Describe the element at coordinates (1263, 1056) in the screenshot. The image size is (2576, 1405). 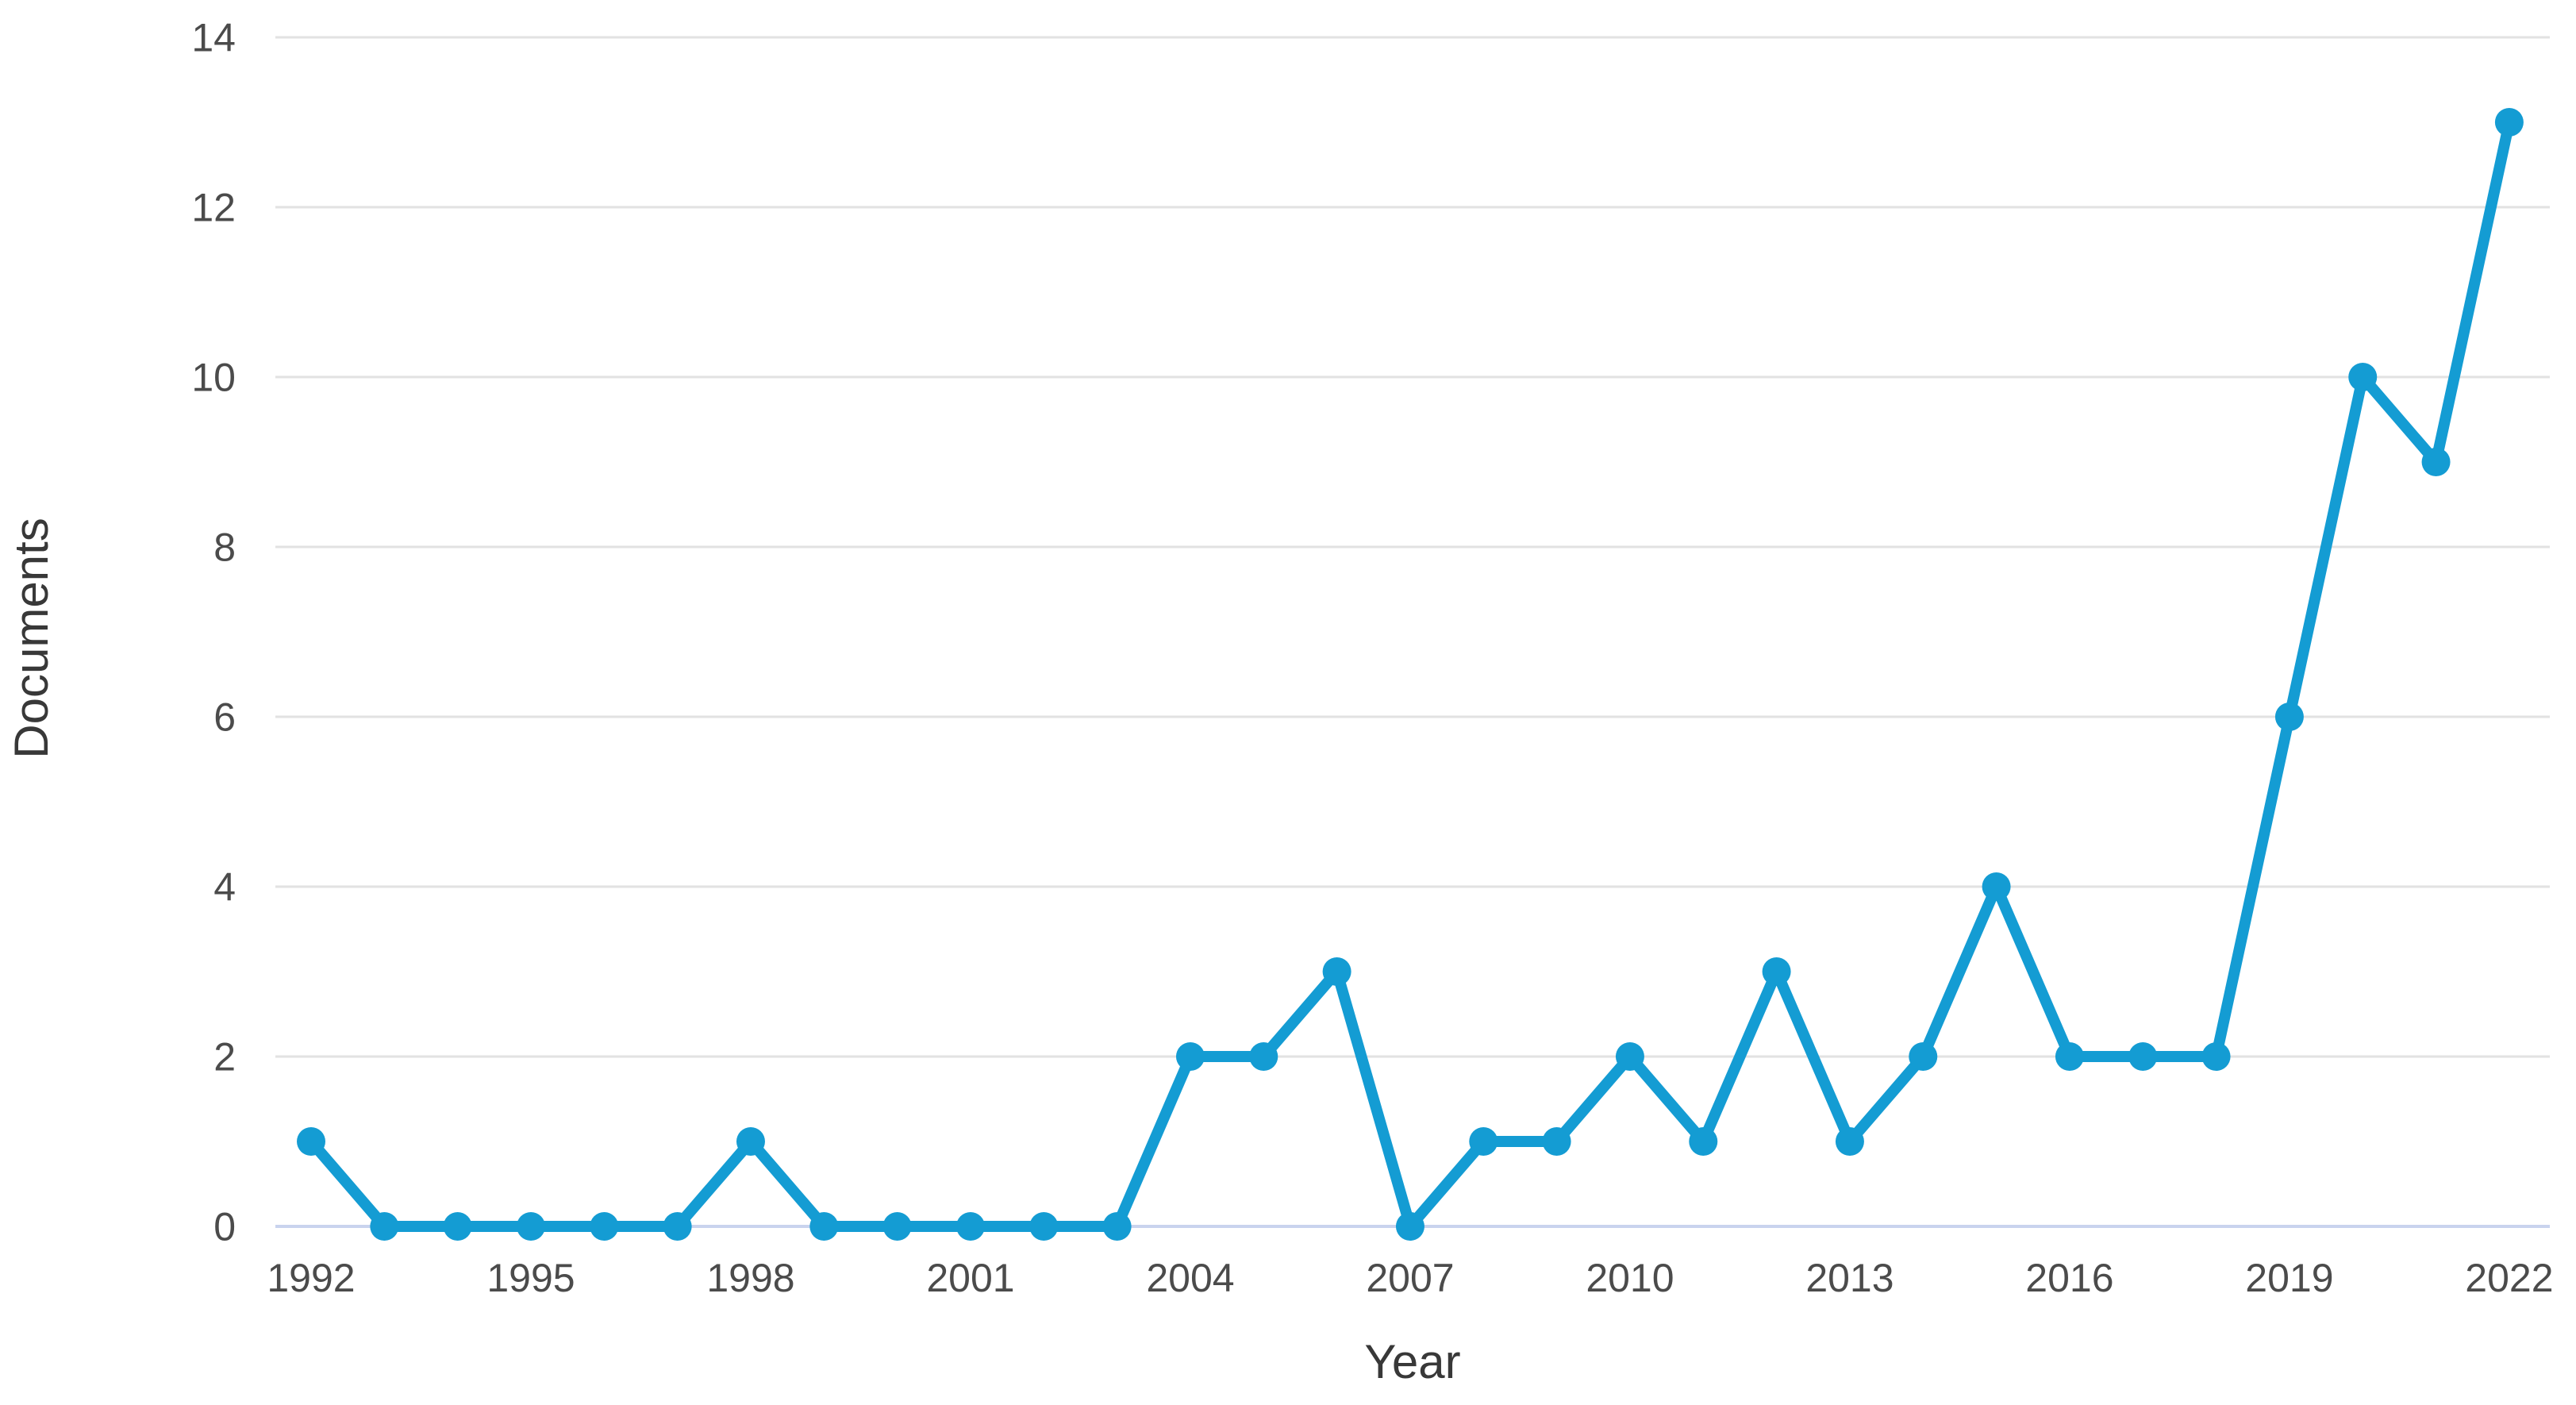
I see `data-point-2005` at that location.